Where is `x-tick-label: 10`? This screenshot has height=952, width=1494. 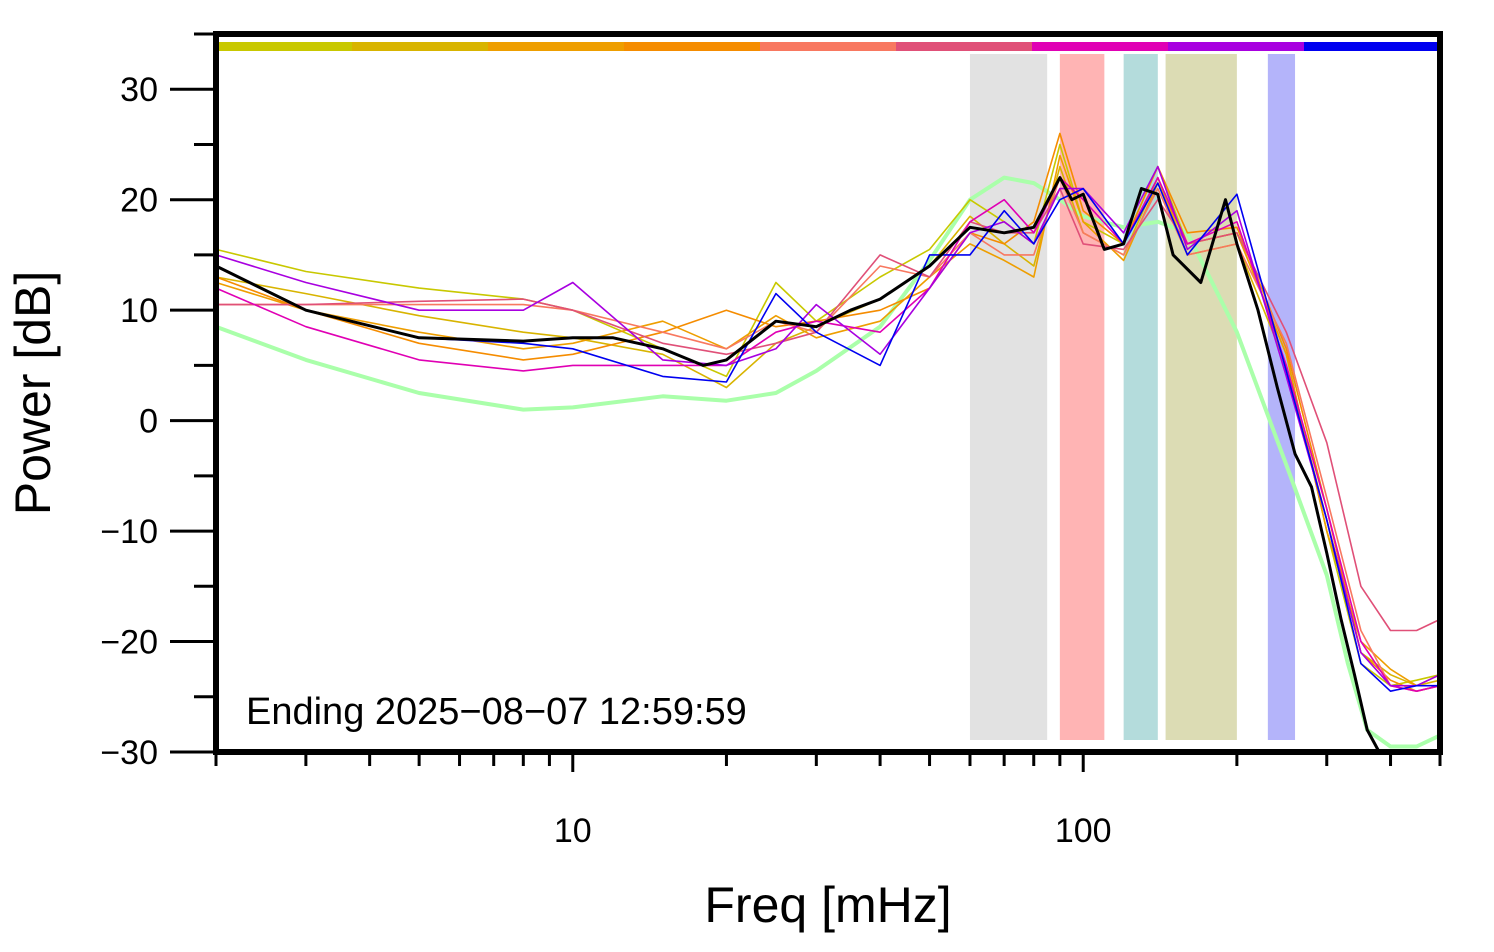 x-tick-label: 10 is located at coordinates (573, 831).